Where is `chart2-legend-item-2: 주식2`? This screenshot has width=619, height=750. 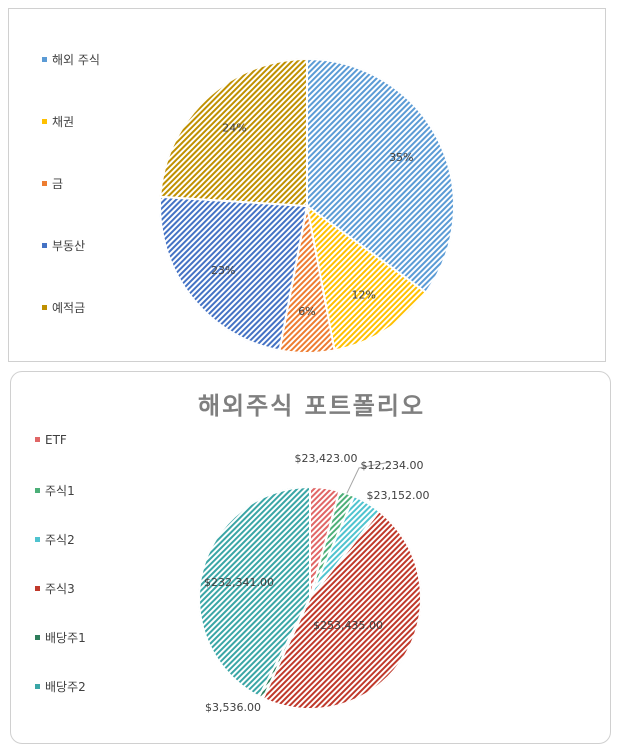 chart2-legend-item-2: 주식2 is located at coordinates (55, 539).